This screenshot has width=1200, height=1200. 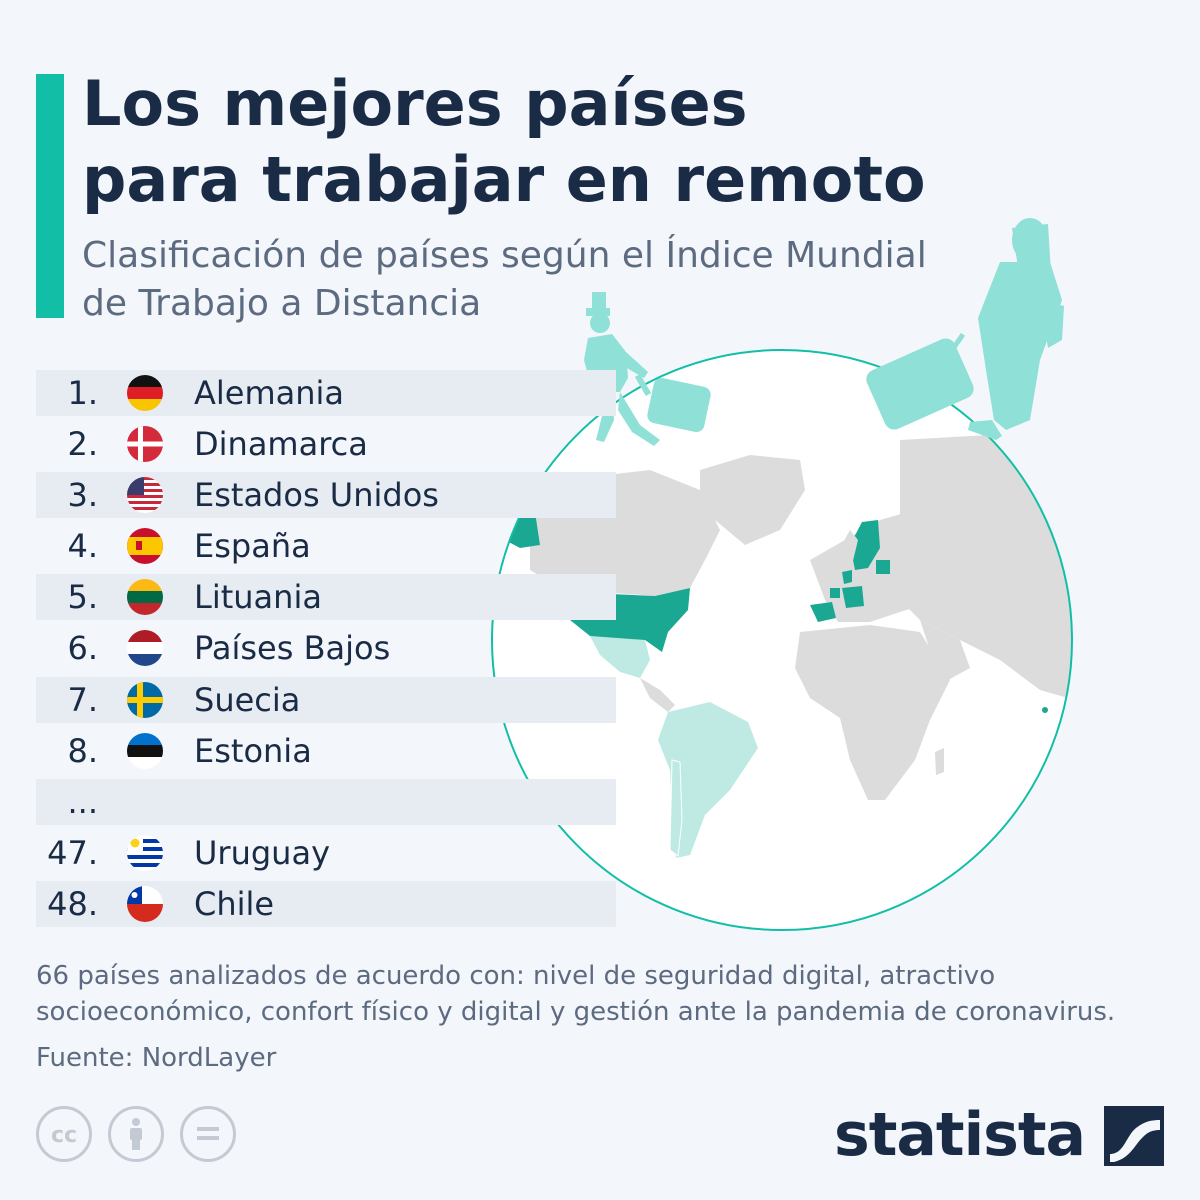 I want to click on rank-number: 4., so click(x=82, y=546).